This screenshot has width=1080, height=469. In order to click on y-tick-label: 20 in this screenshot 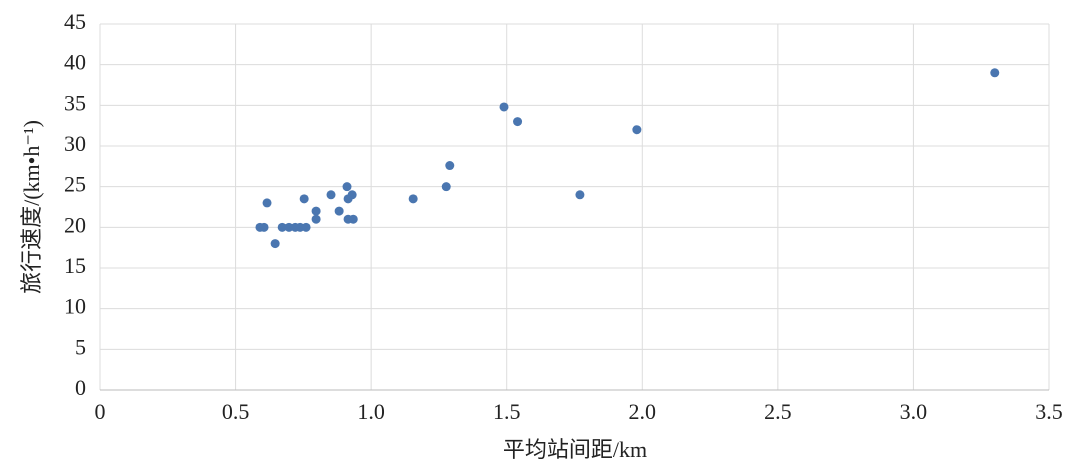, I will do `click(75, 224)`.